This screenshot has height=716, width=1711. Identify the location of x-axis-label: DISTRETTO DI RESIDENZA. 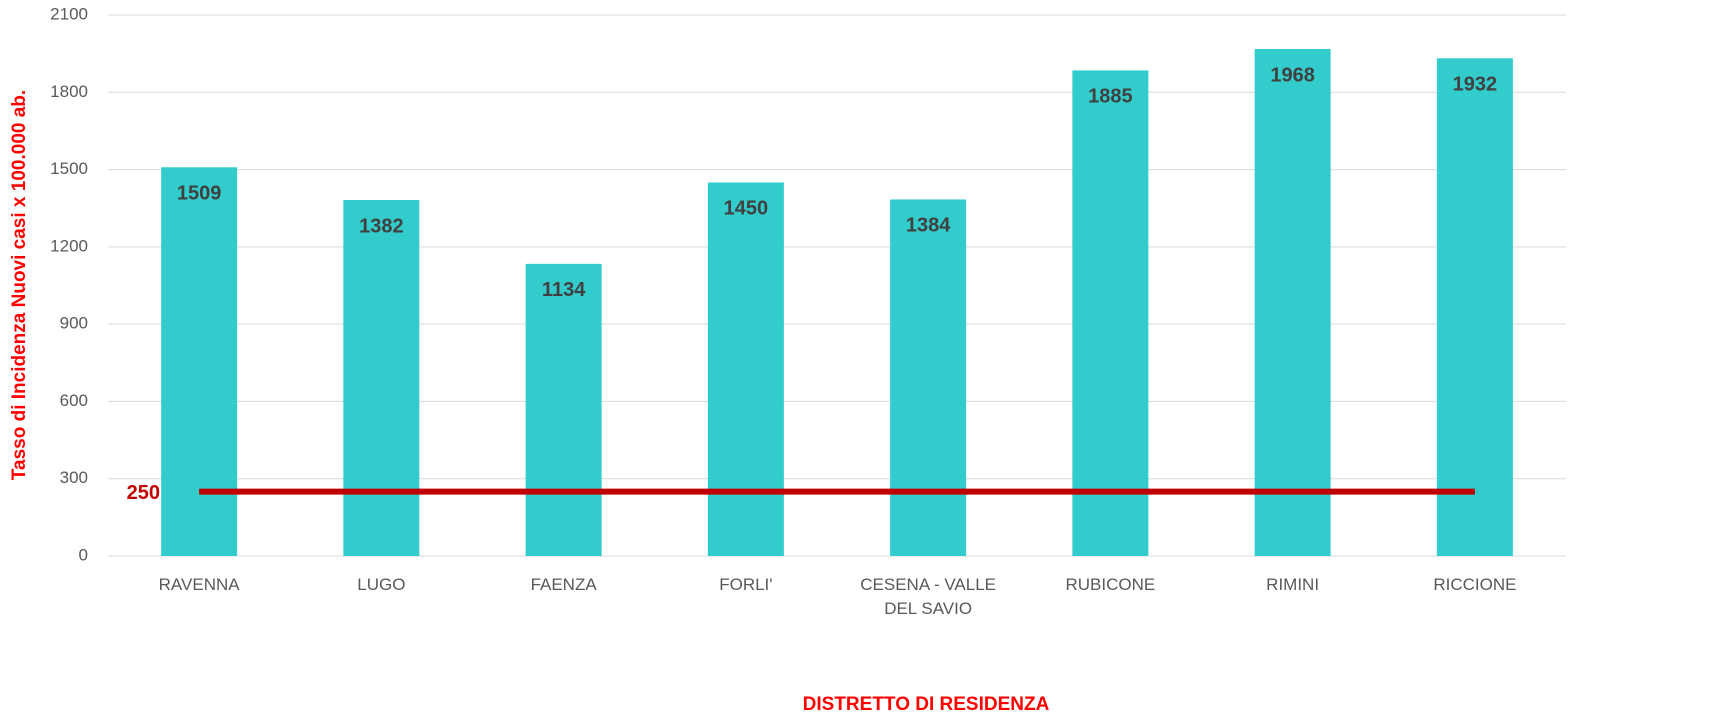
(926, 704).